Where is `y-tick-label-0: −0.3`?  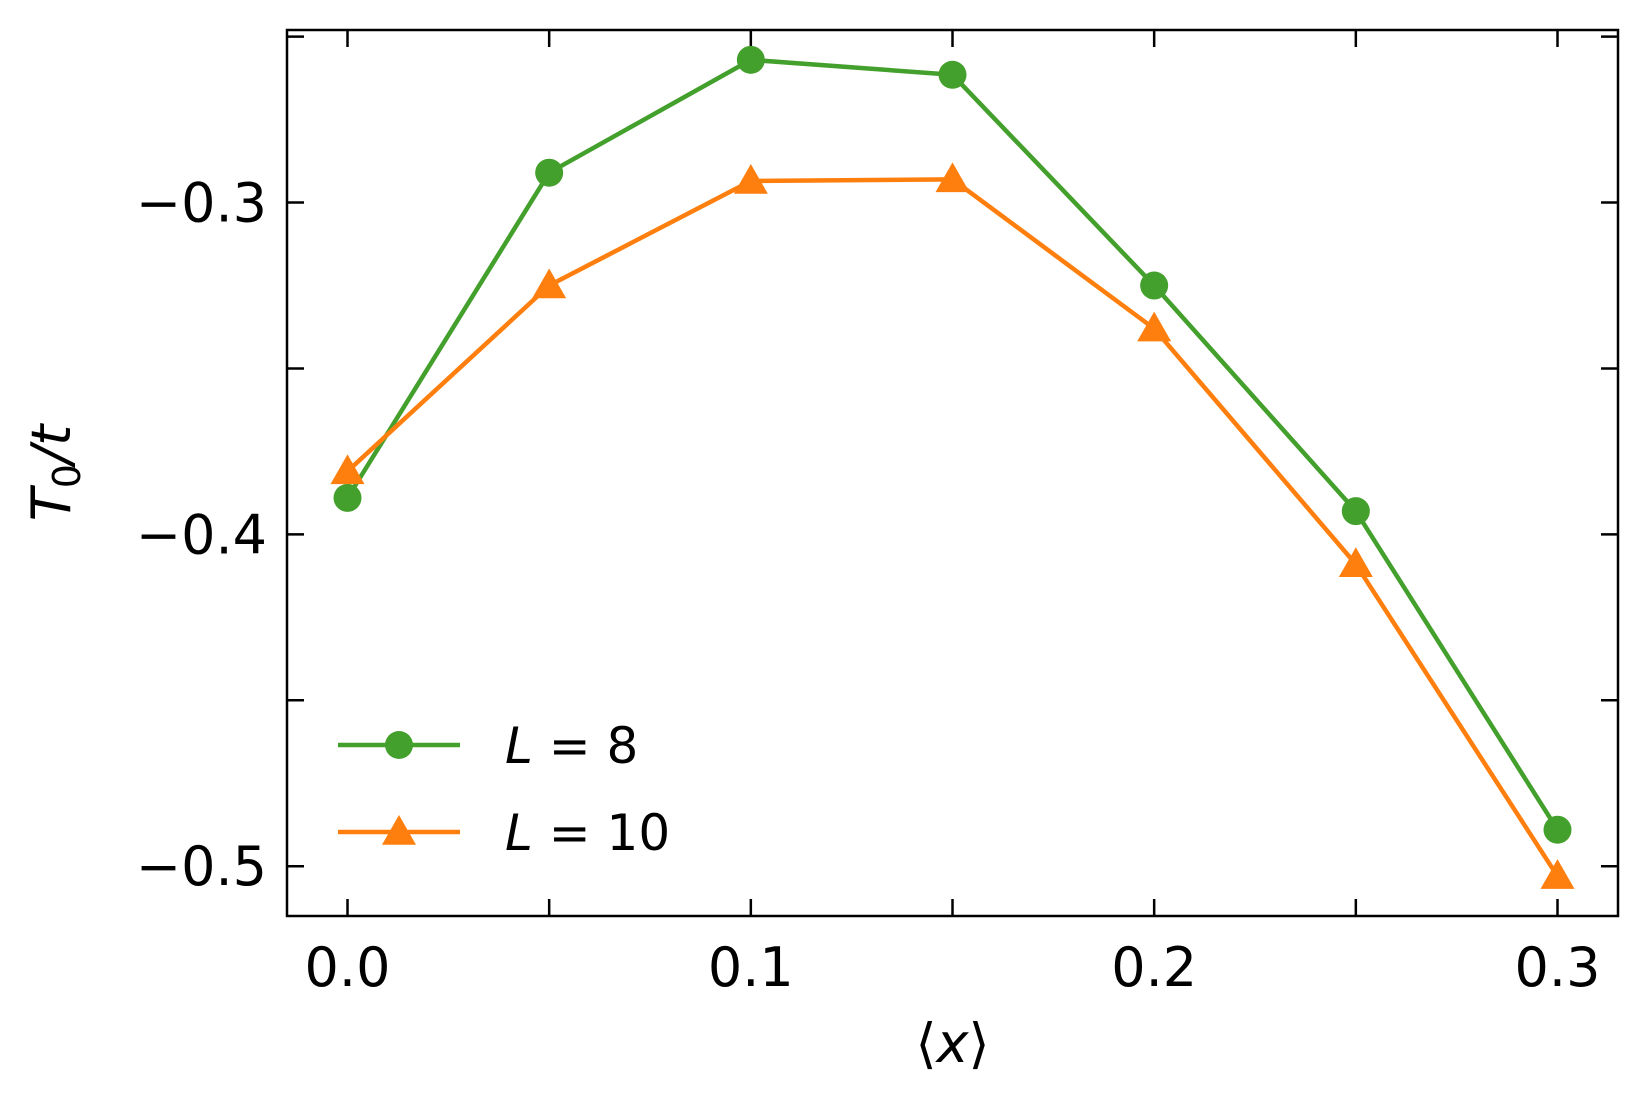 y-tick-label-0: −0.3 is located at coordinates (201, 203).